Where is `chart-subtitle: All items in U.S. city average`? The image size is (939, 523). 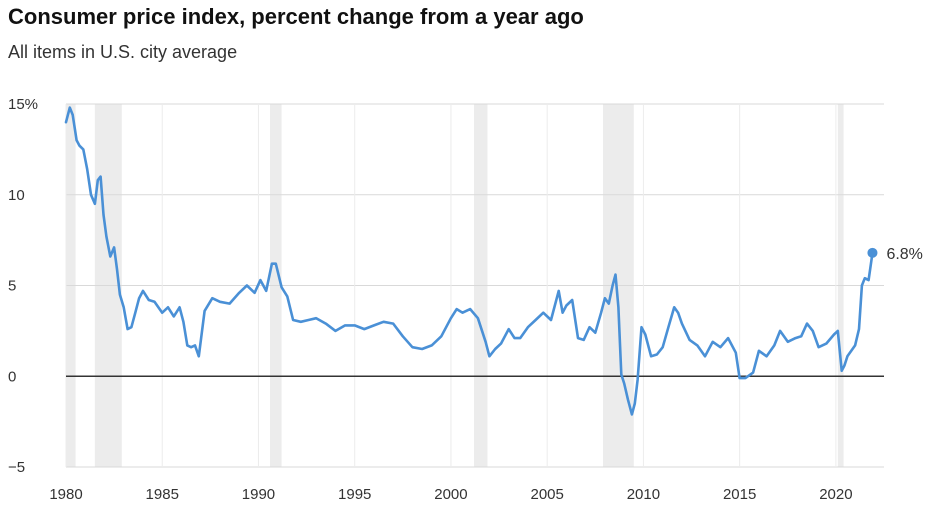
chart-subtitle: All items in U.S. city average is located at coordinates (123, 52).